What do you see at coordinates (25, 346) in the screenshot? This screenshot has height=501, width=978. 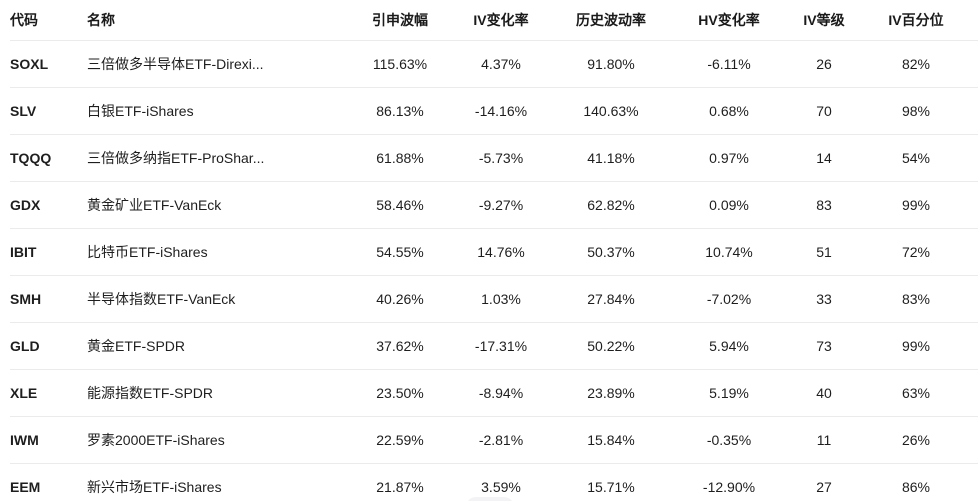 I see `cell-code: GLD` at bounding box center [25, 346].